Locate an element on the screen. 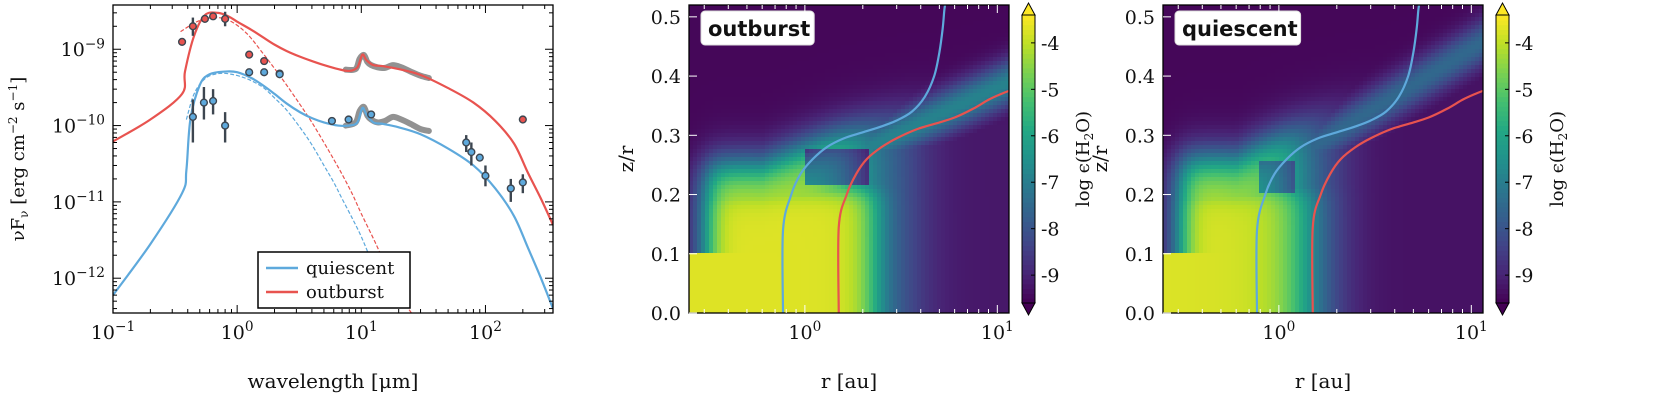  y-tick-label-exp: −10 is located at coordinates (90, 121).